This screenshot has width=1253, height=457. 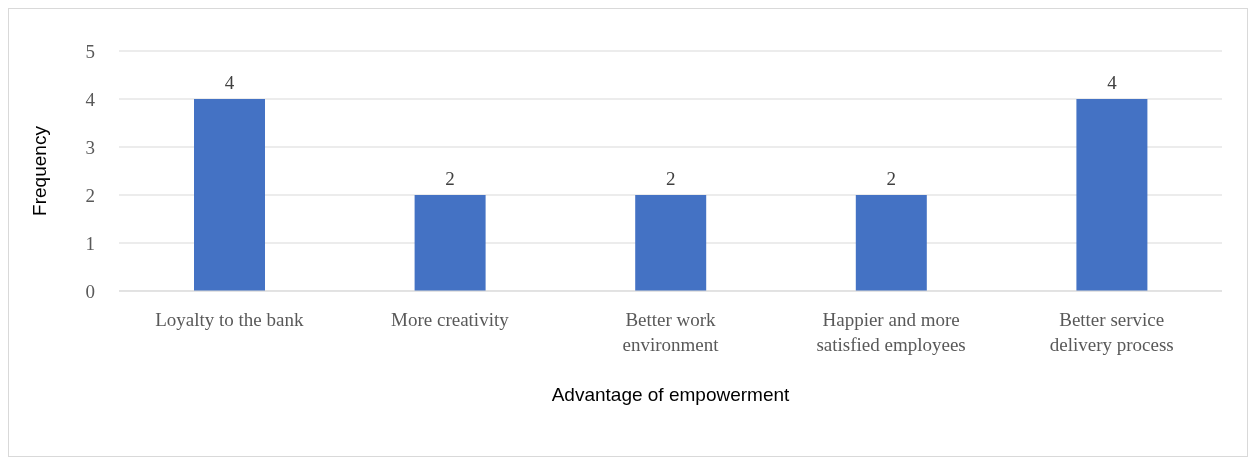 What do you see at coordinates (450, 320) in the screenshot?
I see `x-tick-label: More creativity` at bounding box center [450, 320].